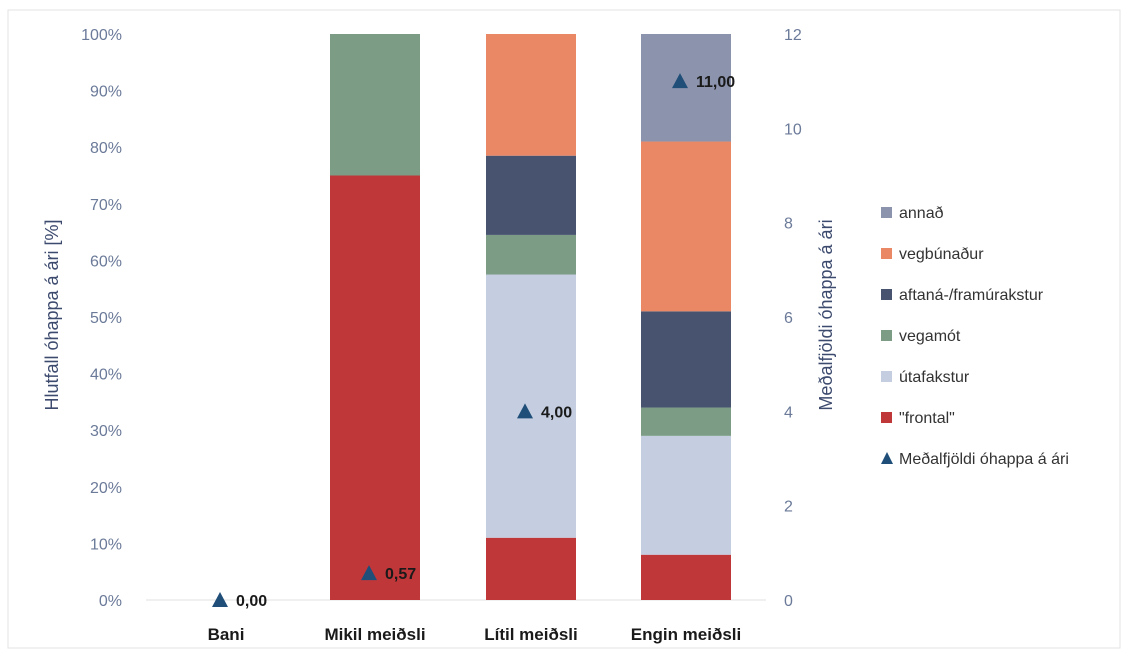 The height and width of the screenshot is (654, 1128). What do you see at coordinates (106, 318) in the screenshot?
I see `y-tick-label: 50%` at bounding box center [106, 318].